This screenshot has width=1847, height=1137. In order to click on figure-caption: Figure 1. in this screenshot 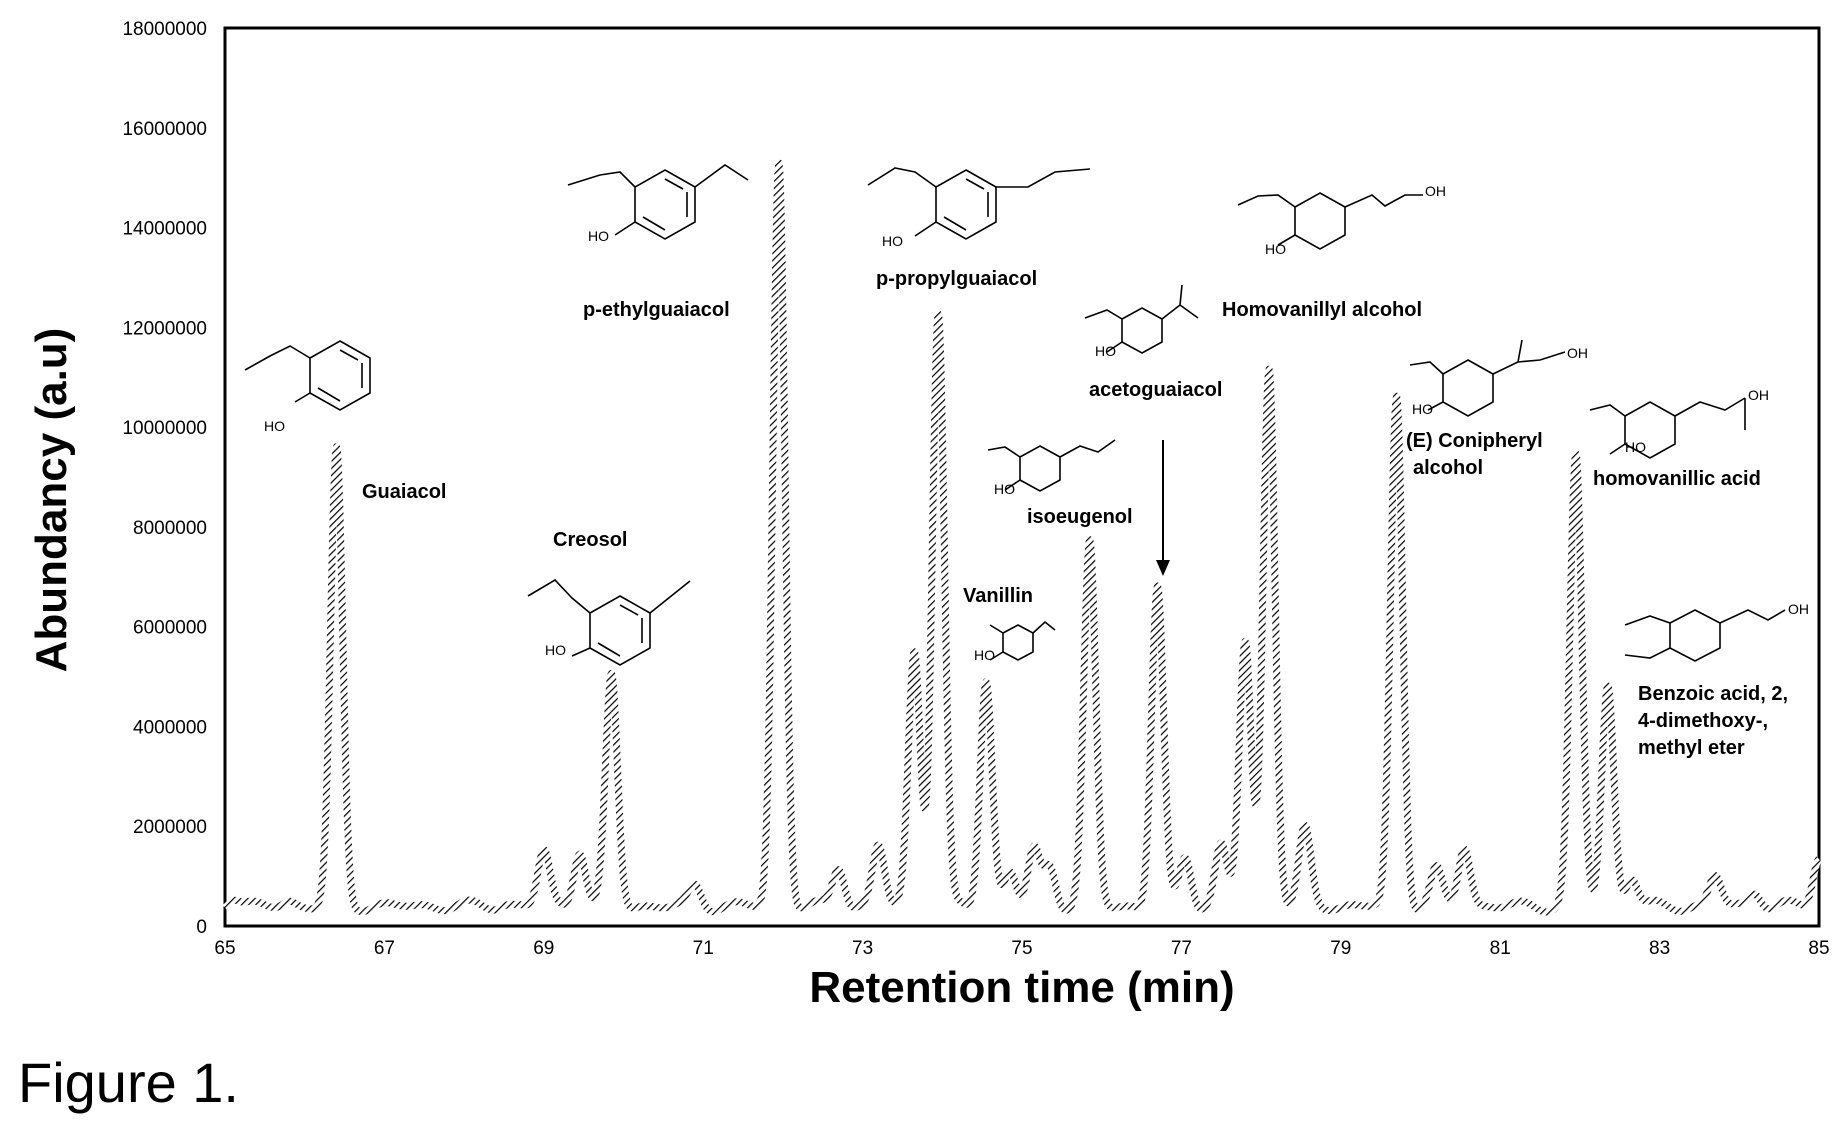, I will do `click(128, 1082)`.